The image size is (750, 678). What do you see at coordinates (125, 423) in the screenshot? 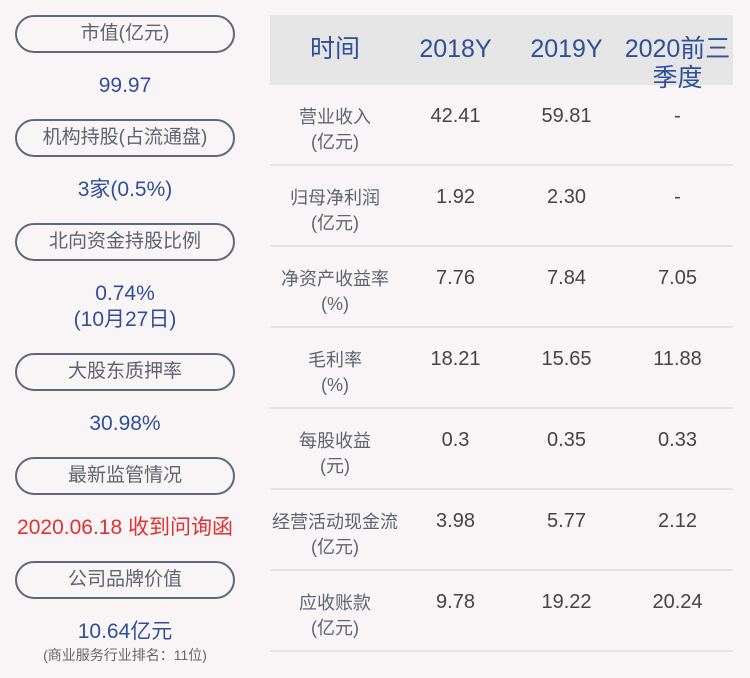
I see `pledge-rate-value: 30.98%` at bounding box center [125, 423].